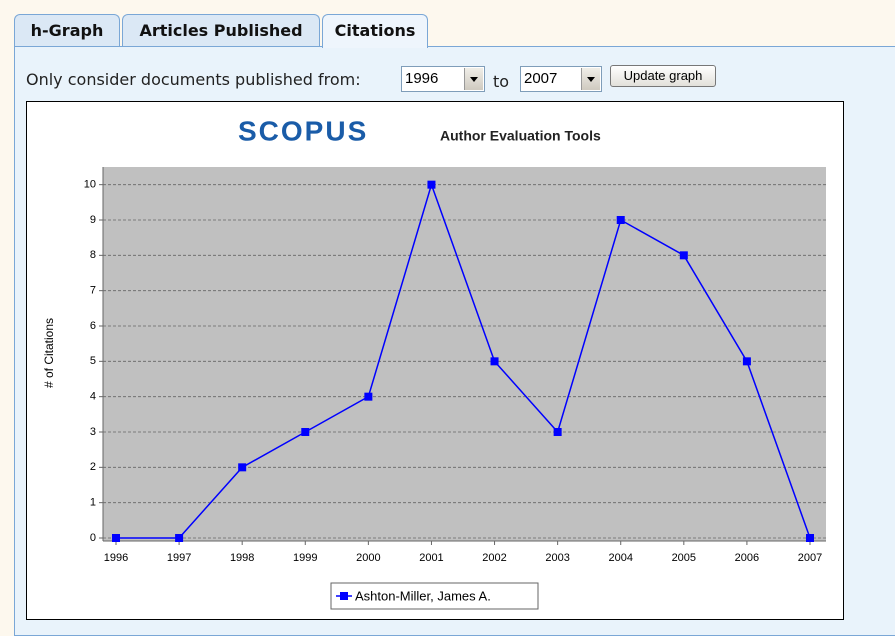  I want to click on y-tick-label: 4, so click(93, 397).